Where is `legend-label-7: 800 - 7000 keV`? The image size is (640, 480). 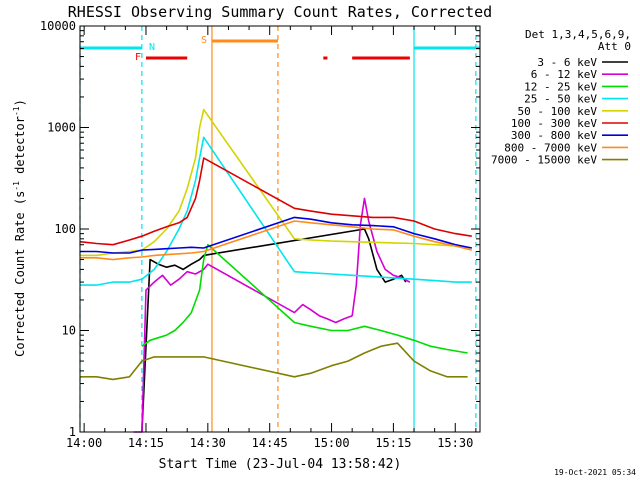 legend-label-7: 800 - 7000 keV is located at coordinates (550, 147).